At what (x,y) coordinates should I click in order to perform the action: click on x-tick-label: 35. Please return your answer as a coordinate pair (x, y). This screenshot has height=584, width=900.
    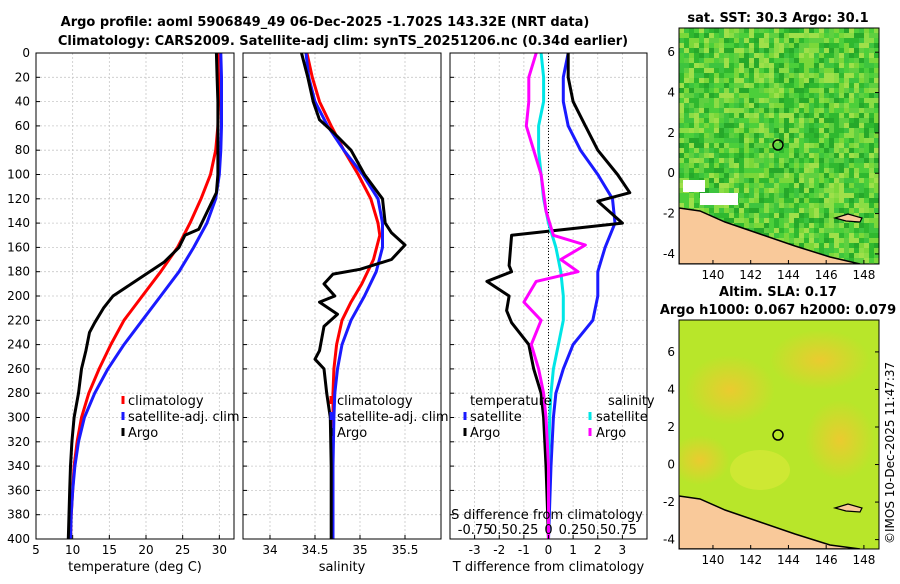
    Looking at the image, I should click on (359, 550).